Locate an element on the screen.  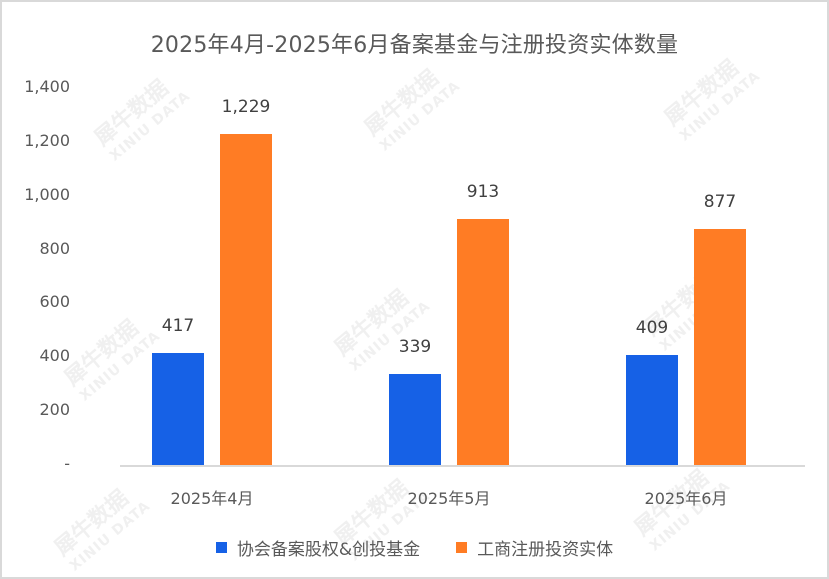
legend: 协会备案股权&创投基金 工商注册投资实体 is located at coordinates (414, 547).